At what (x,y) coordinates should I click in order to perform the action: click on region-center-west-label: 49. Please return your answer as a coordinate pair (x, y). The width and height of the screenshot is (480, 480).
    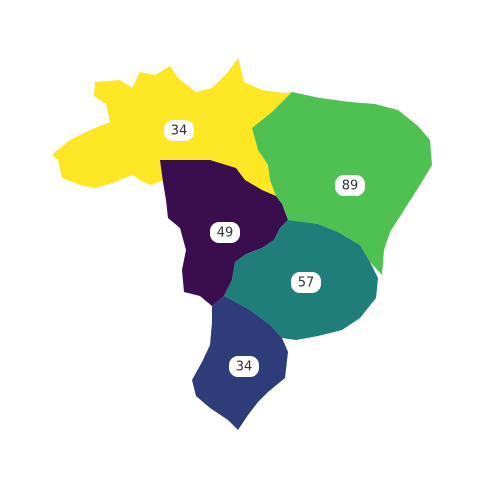
    Looking at the image, I should click on (225, 232).